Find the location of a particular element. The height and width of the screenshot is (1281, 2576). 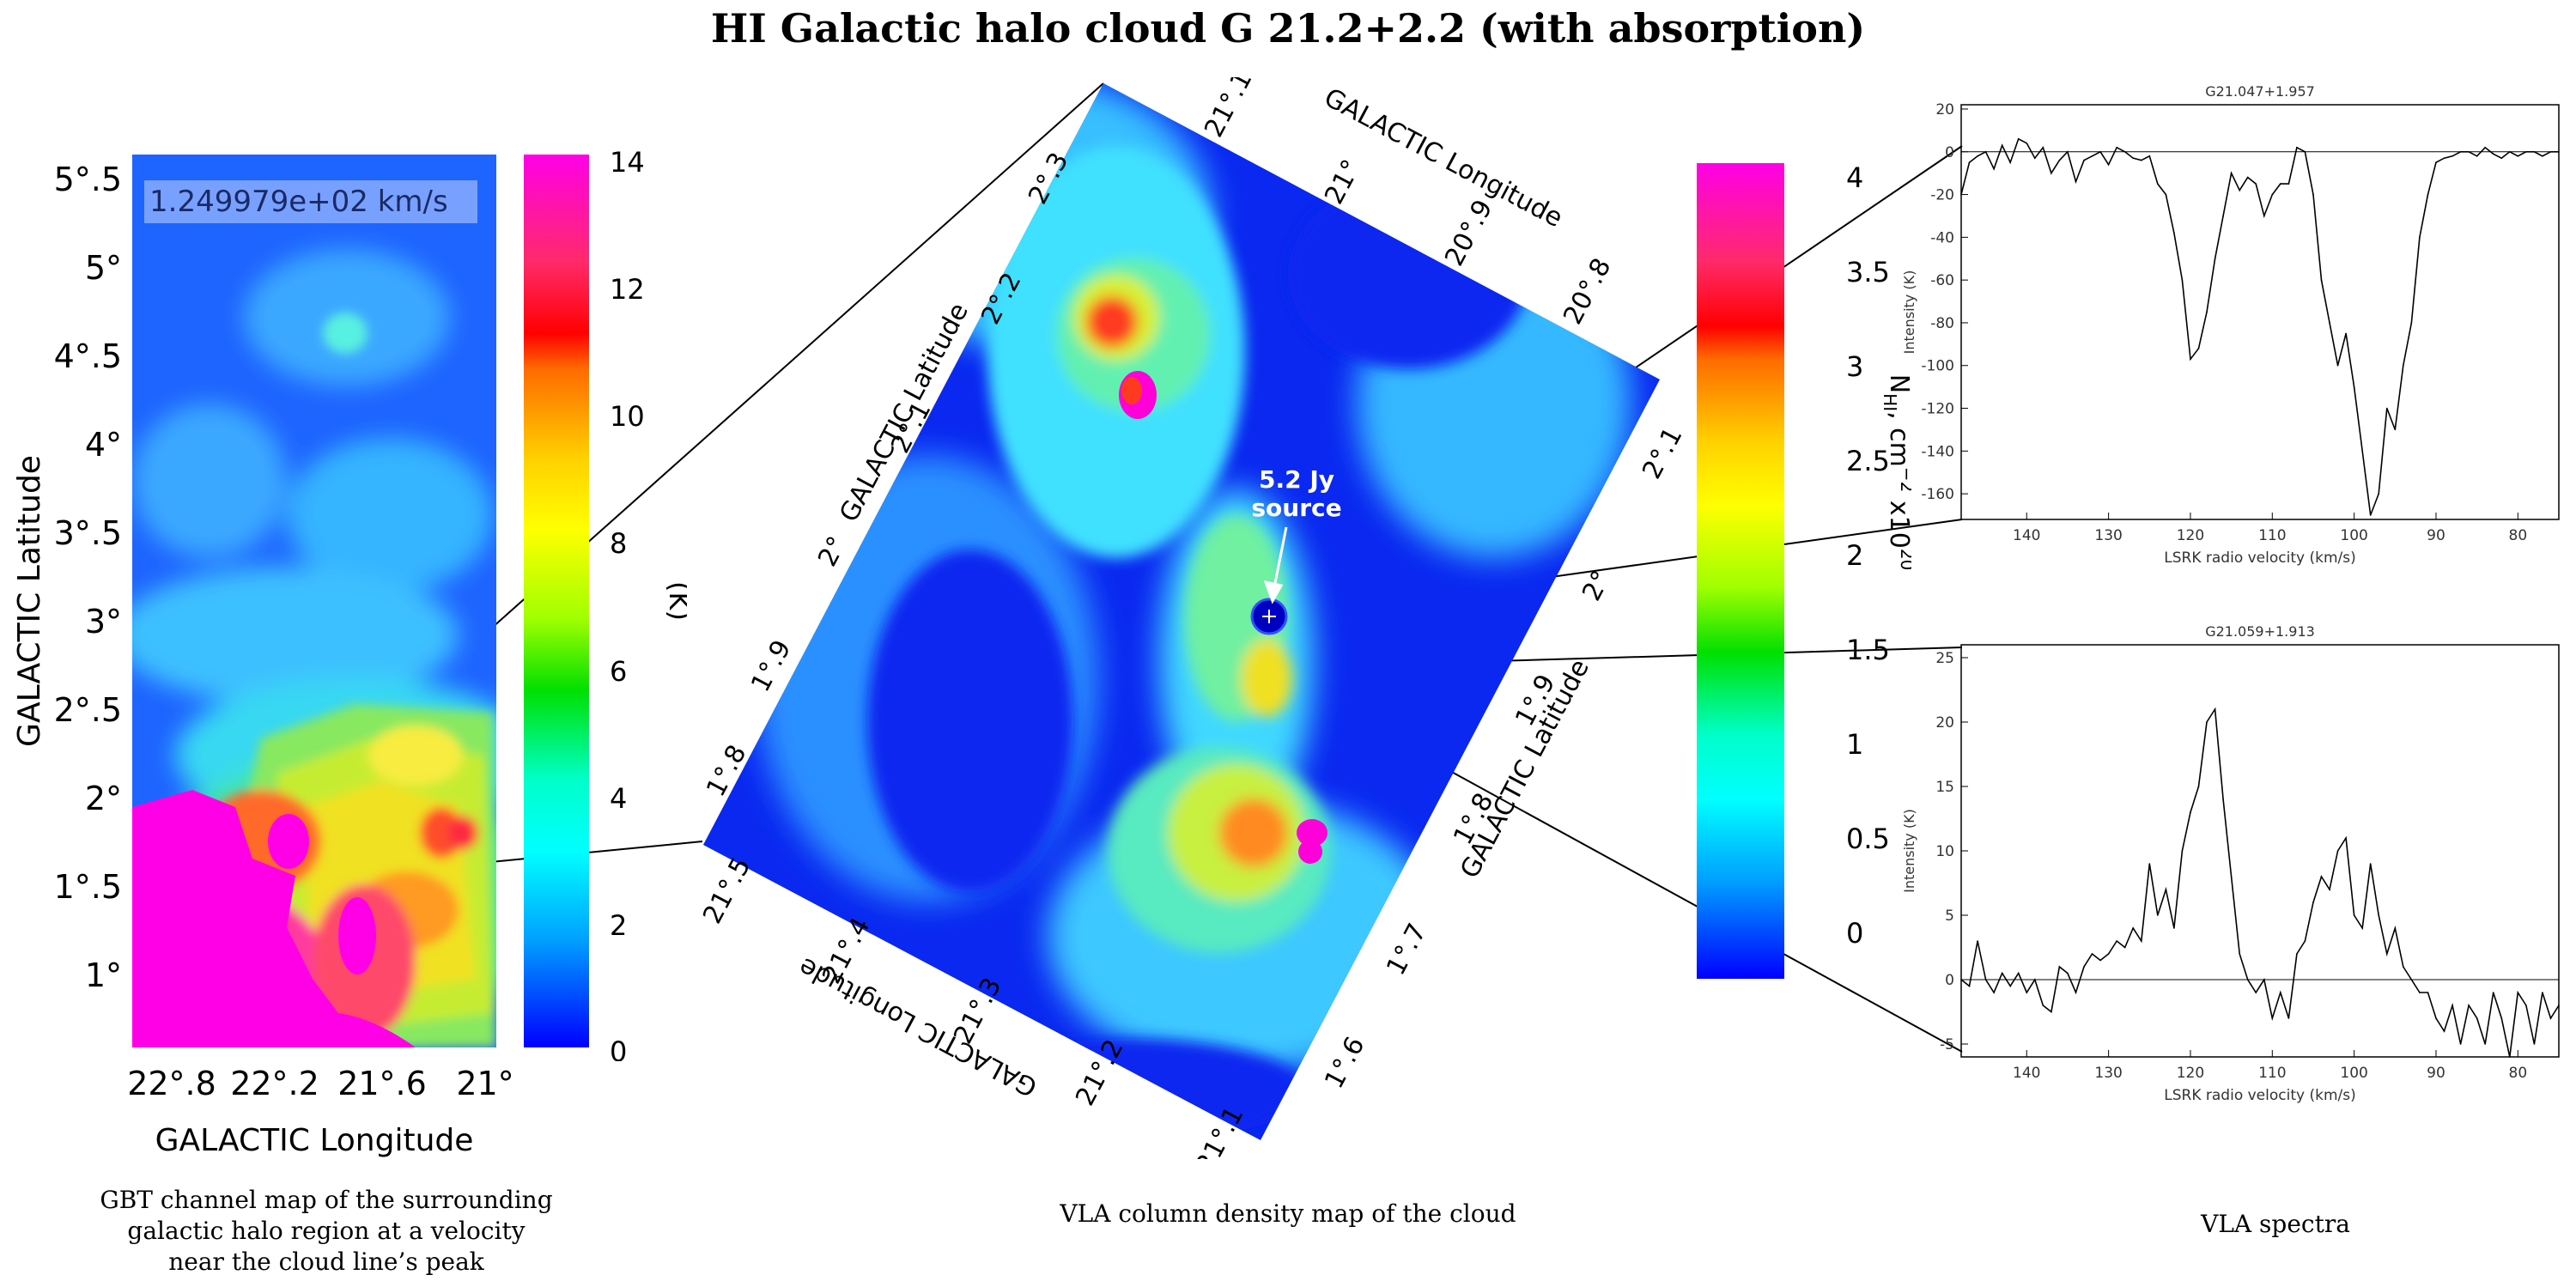

gbt-y-tick: 5° is located at coordinates (104, 268).